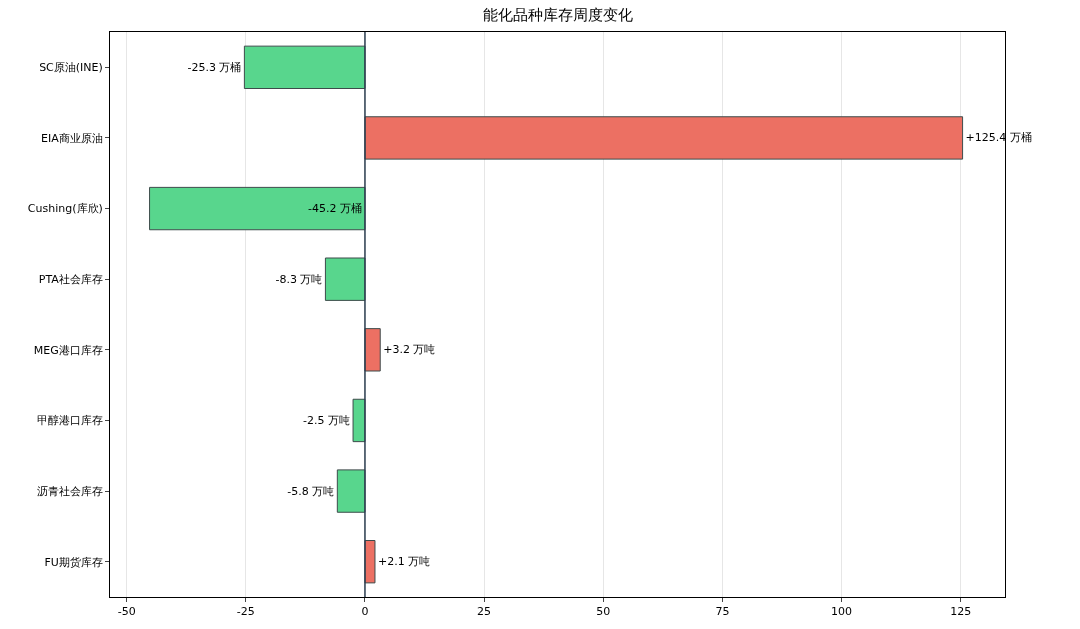 The image size is (1080, 629). Describe the element at coordinates (214, 67) in the screenshot. I see `data-label: -25.3 万桶` at that location.